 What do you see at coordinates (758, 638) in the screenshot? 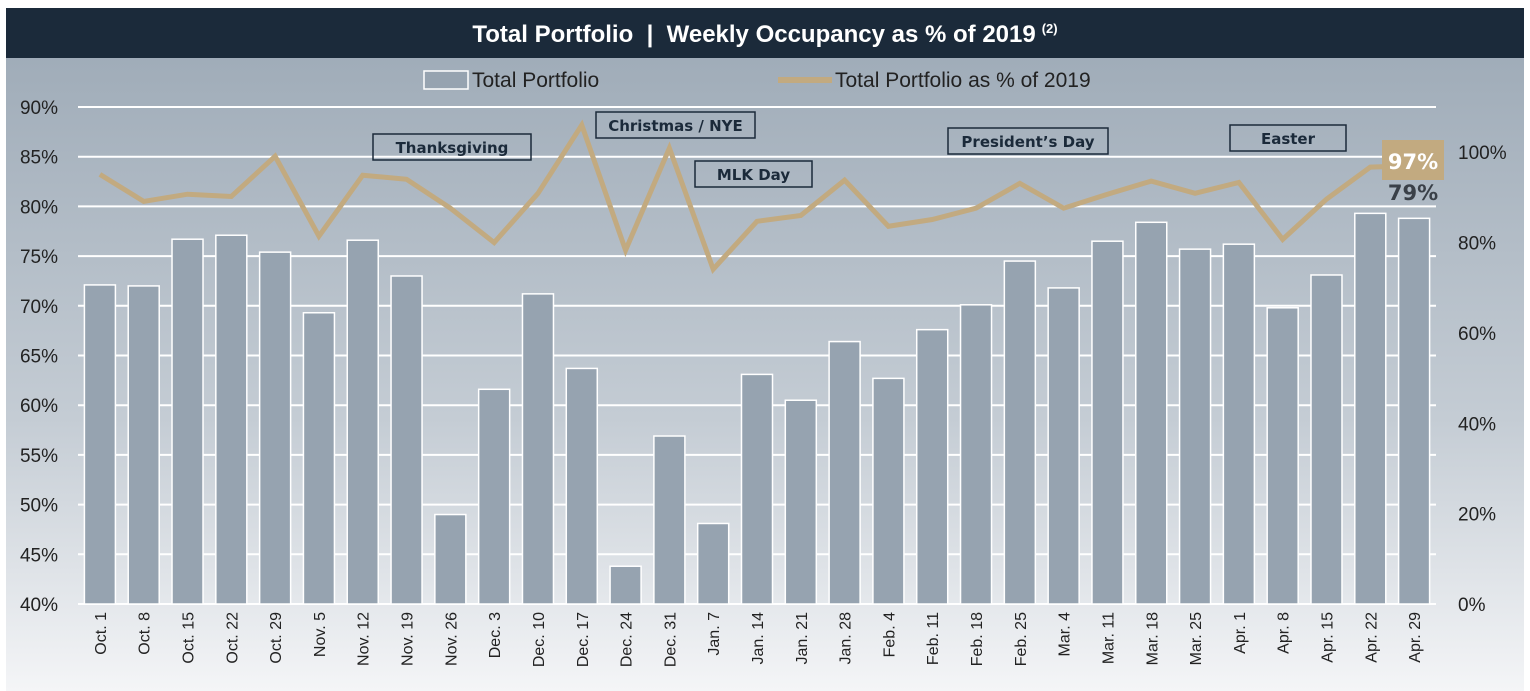
I see `x-axis-tick: Jan. 14` at bounding box center [758, 638].